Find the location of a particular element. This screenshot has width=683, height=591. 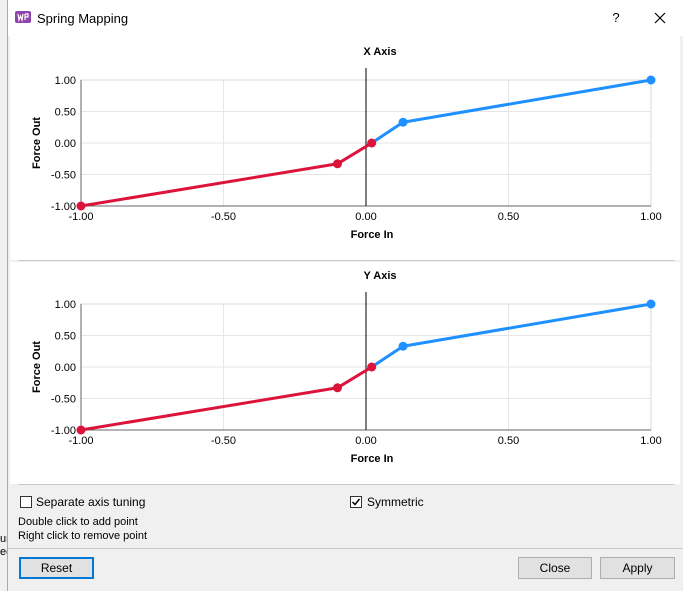

symmetric-label: Symmetric is located at coordinates (395, 502).